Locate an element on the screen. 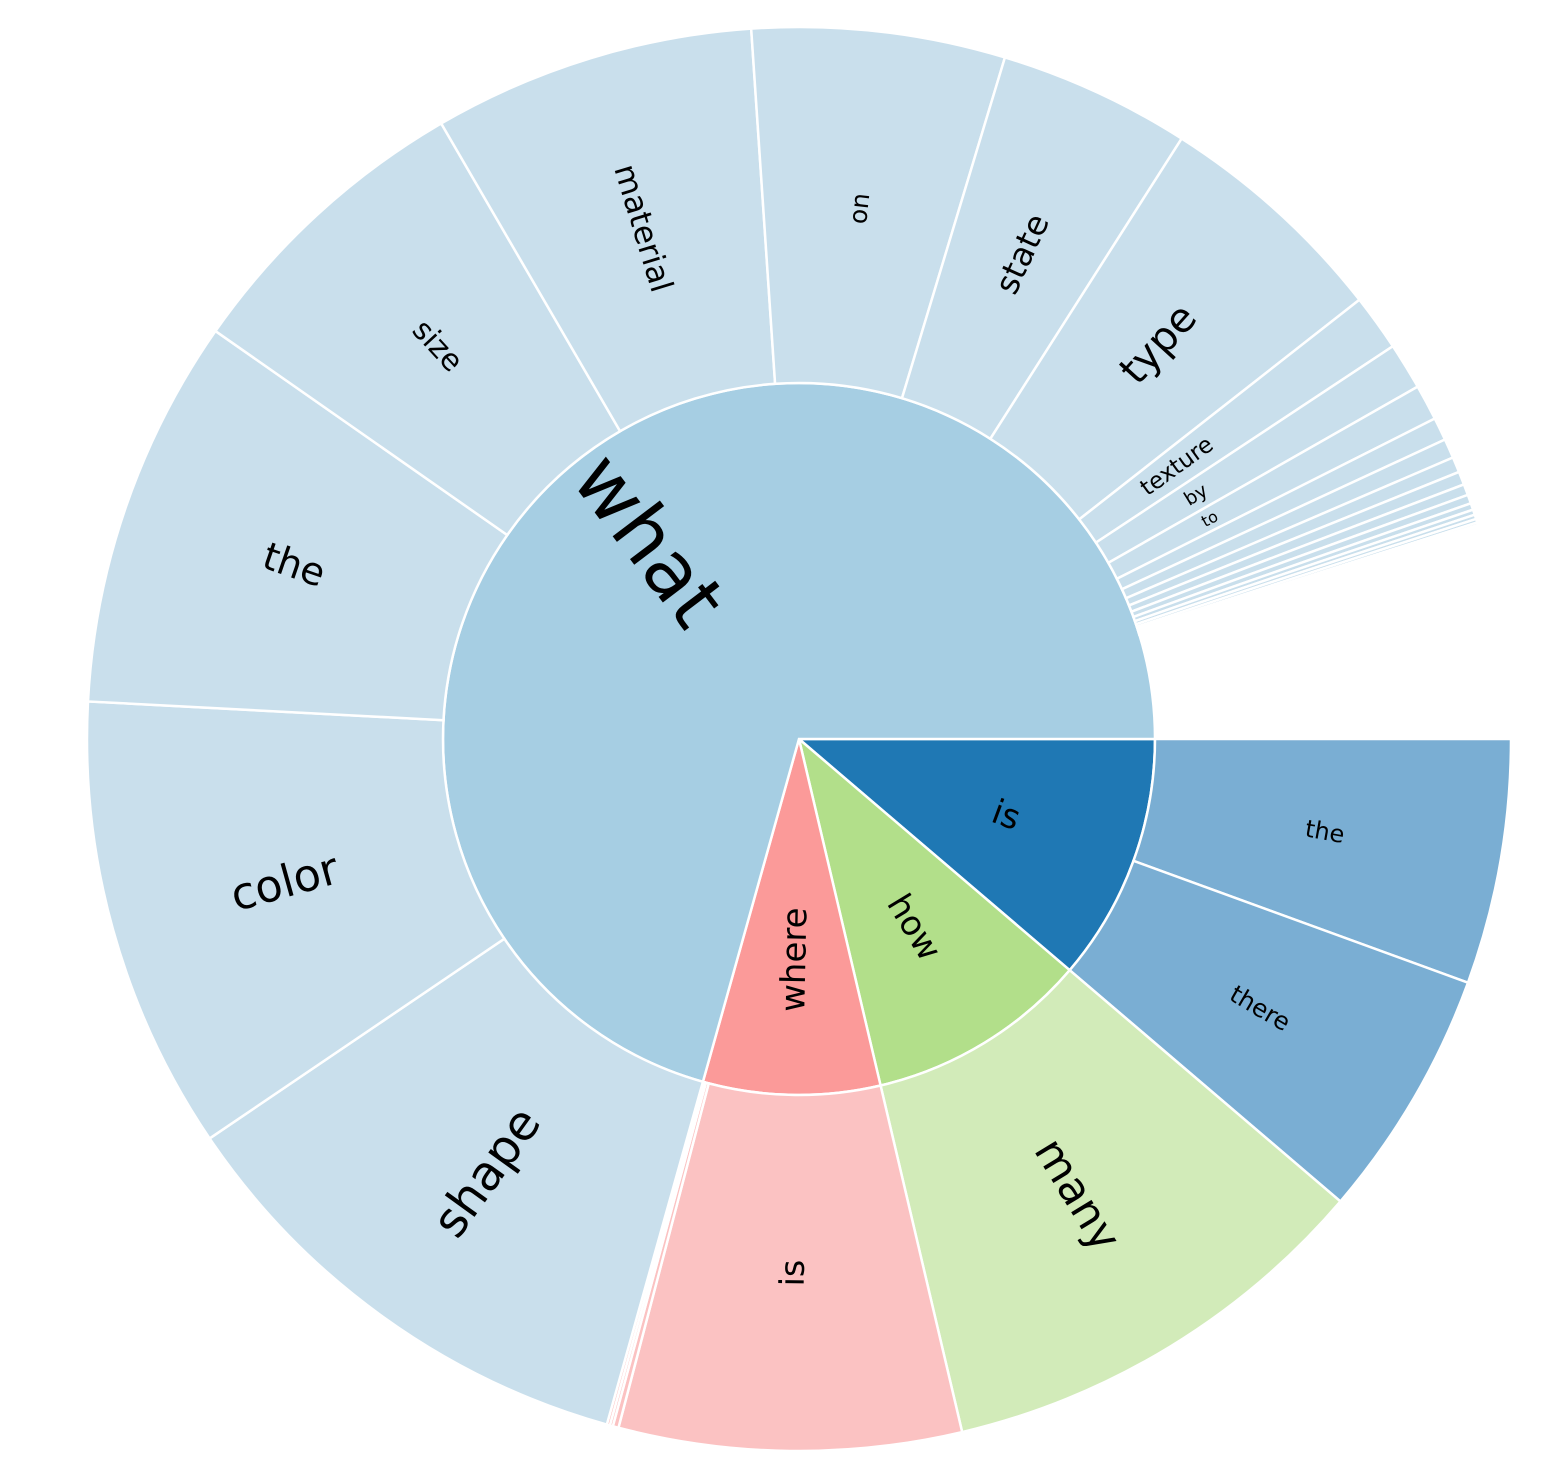 The height and width of the screenshot is (1462, 1550). outer-label-what-to: to is located at coordinates (1209, 519).